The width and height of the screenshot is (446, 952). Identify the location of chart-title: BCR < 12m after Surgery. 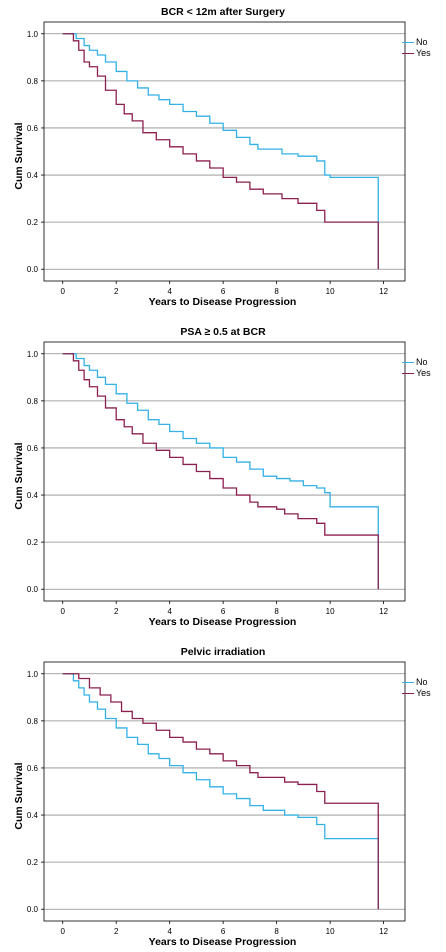
(222, 12).